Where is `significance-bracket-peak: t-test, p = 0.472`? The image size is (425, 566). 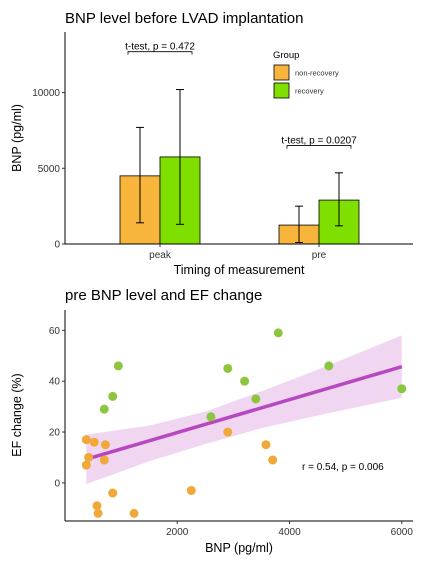 significance-bracket-peak: t-test, p = 0.472 is located at coordinates (160, 48).